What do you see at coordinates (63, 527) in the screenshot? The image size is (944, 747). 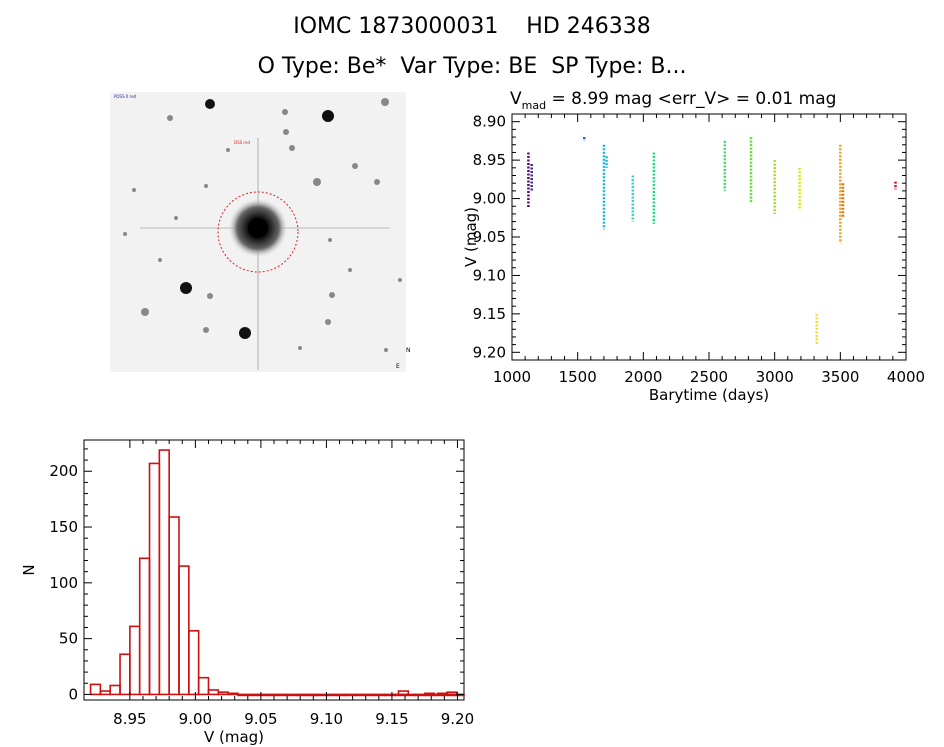 I see `y-tick-label: 150` at bounding box center [63, 527].